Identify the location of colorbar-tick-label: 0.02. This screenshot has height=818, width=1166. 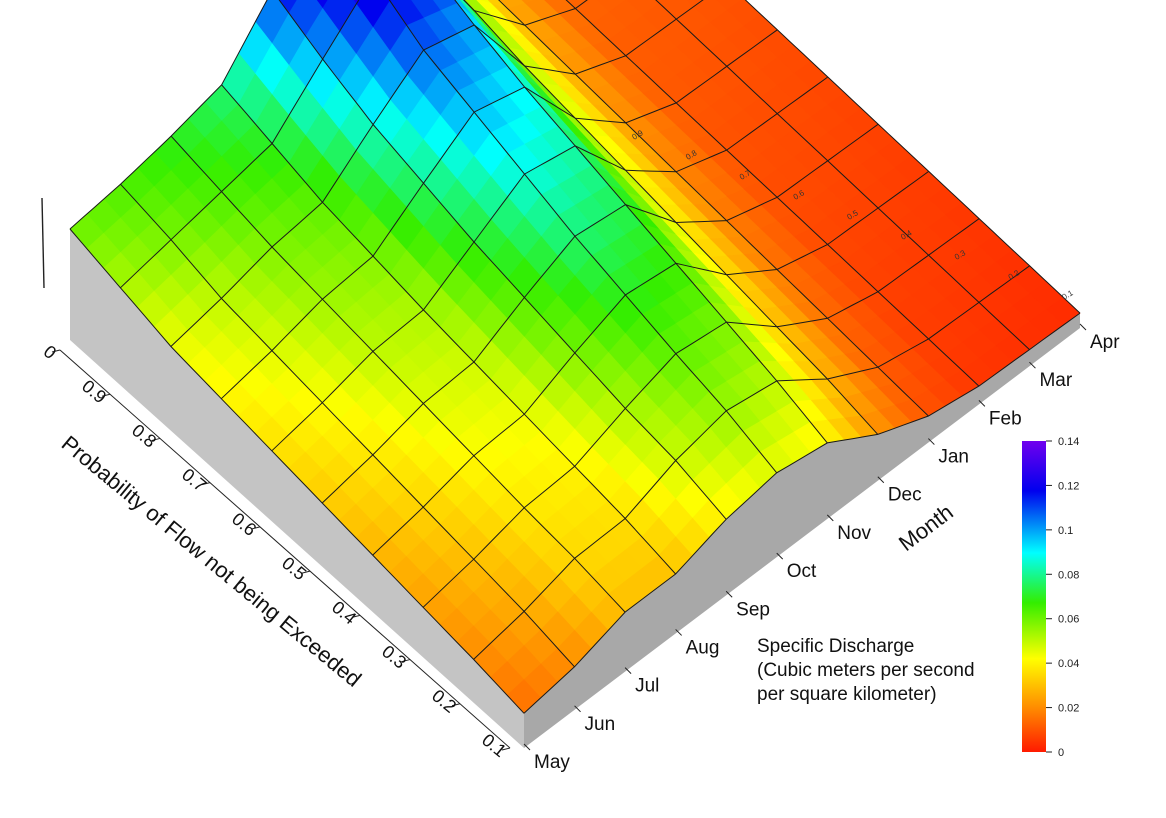
(1068, 709).